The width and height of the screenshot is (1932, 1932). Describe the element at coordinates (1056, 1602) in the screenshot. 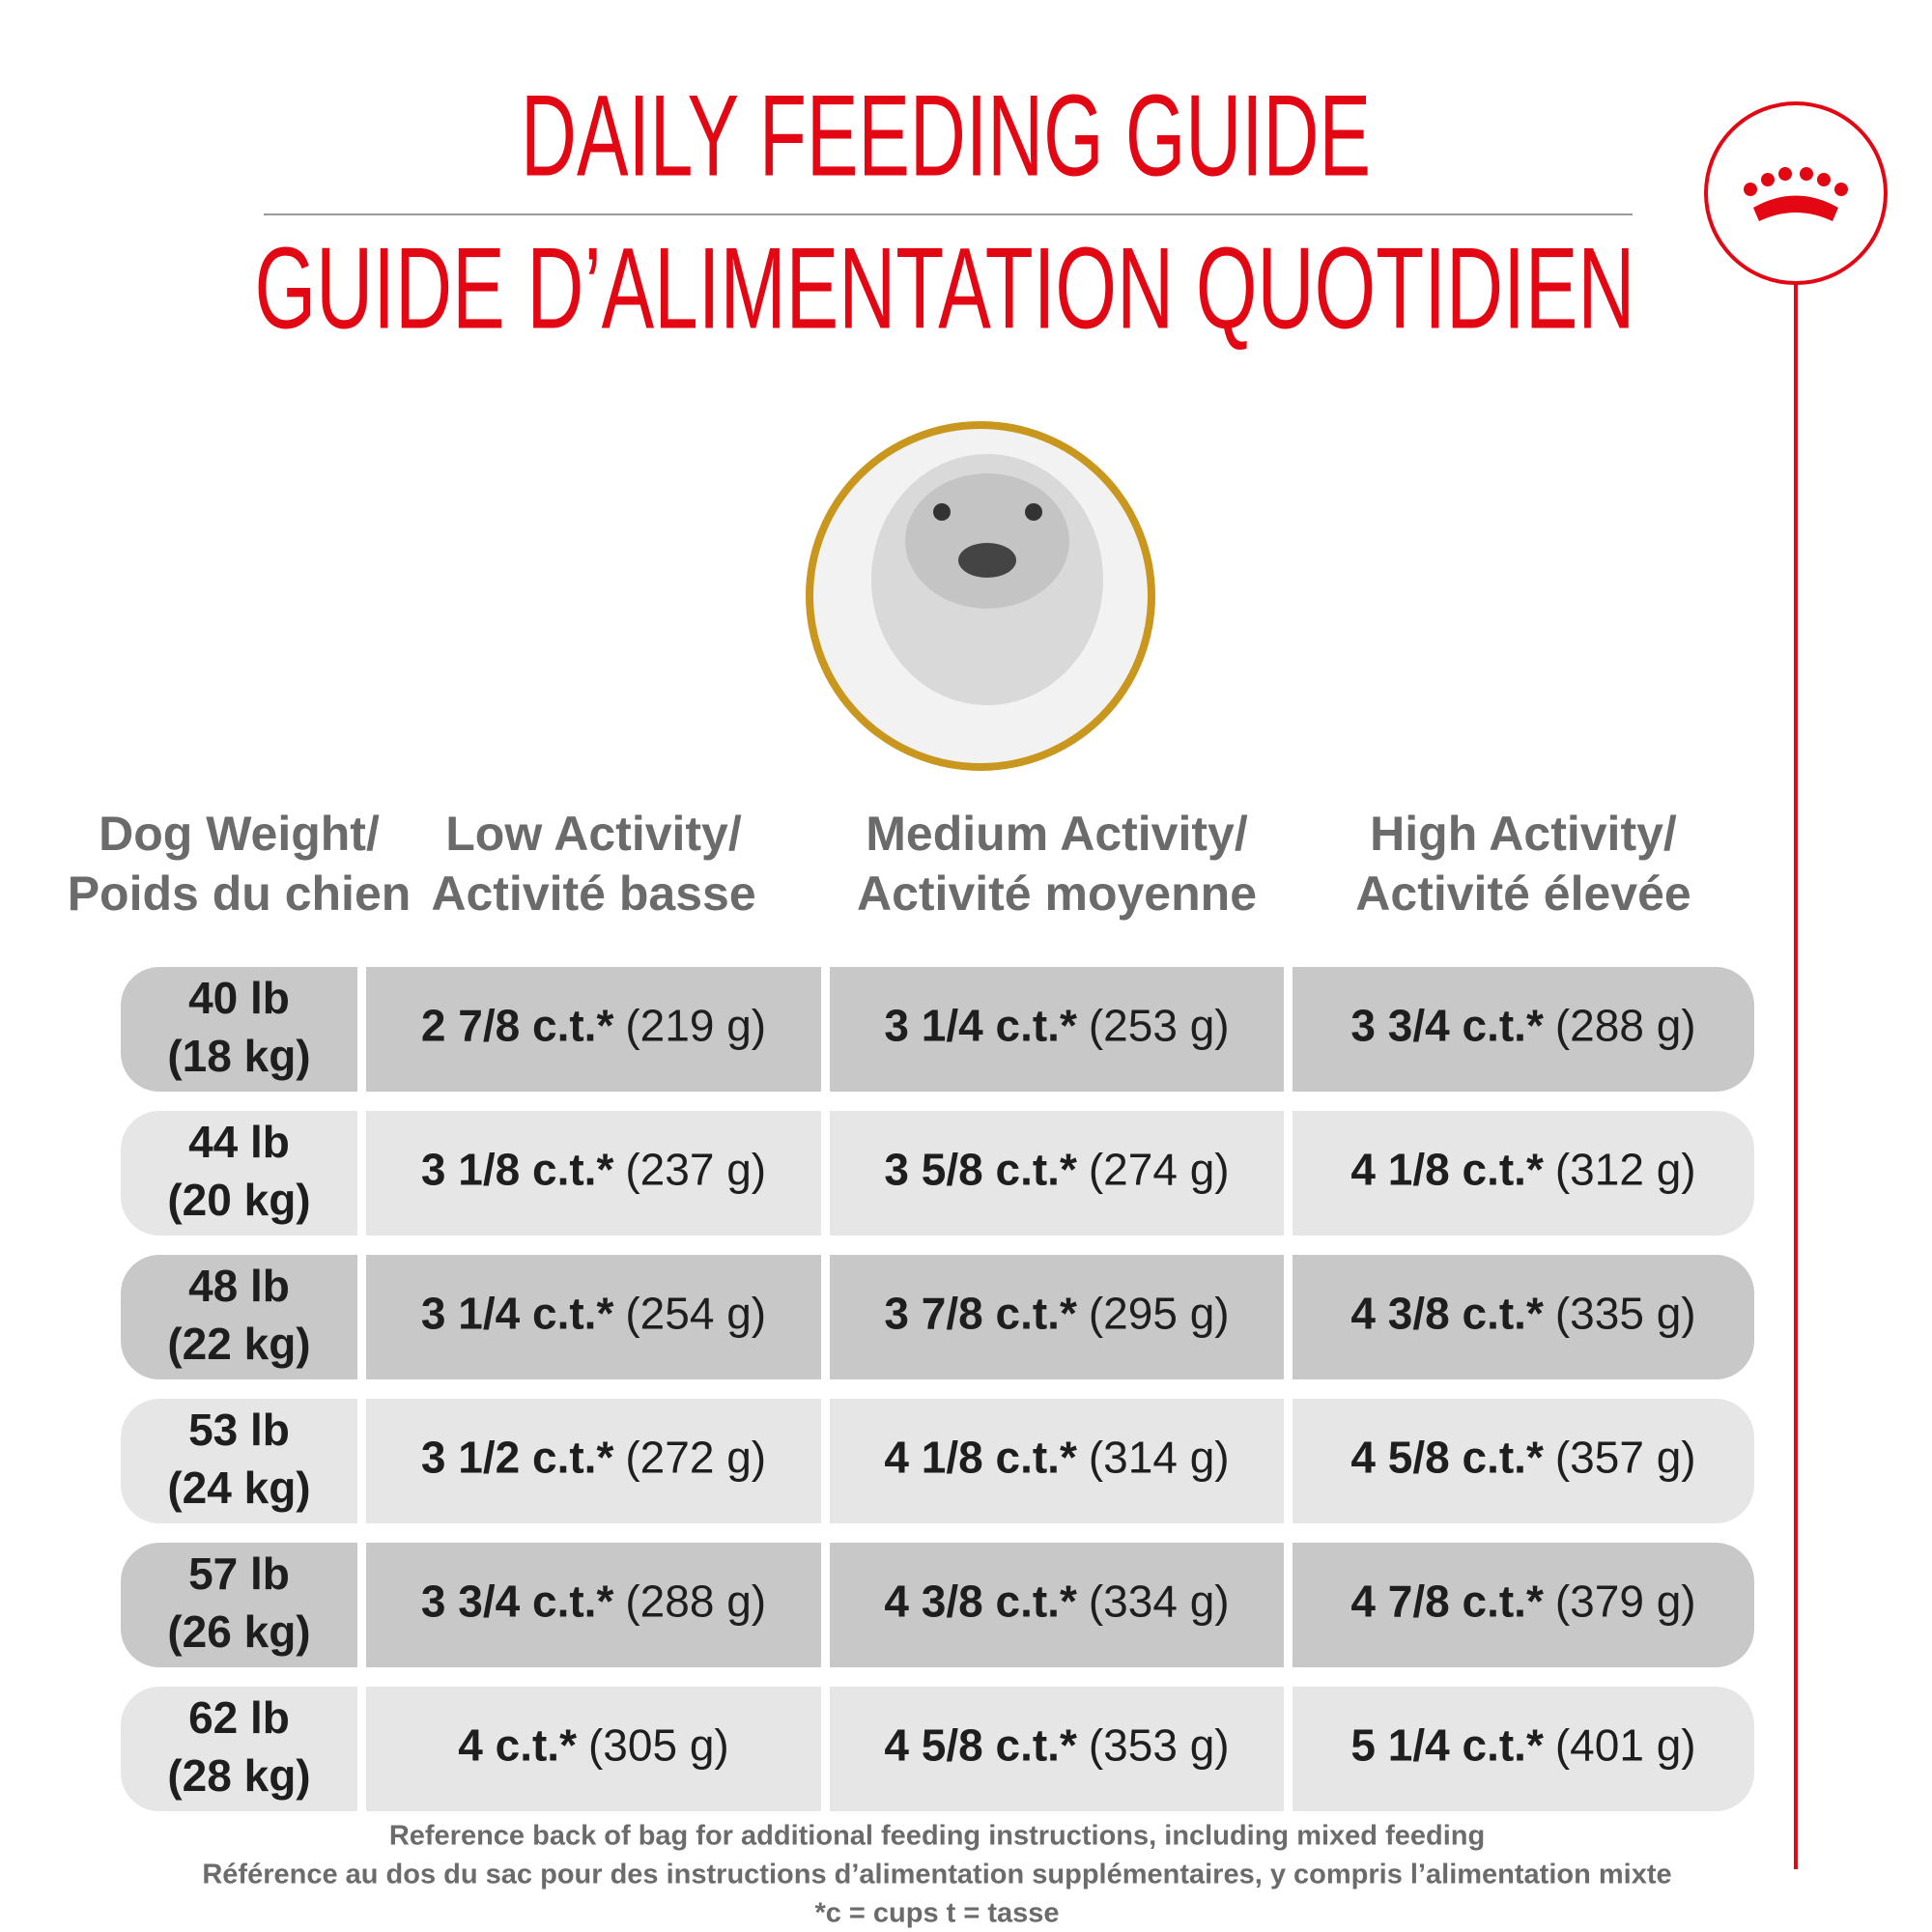

I see `amount: 4 3/8 c.t.* (334 g)` at that location.